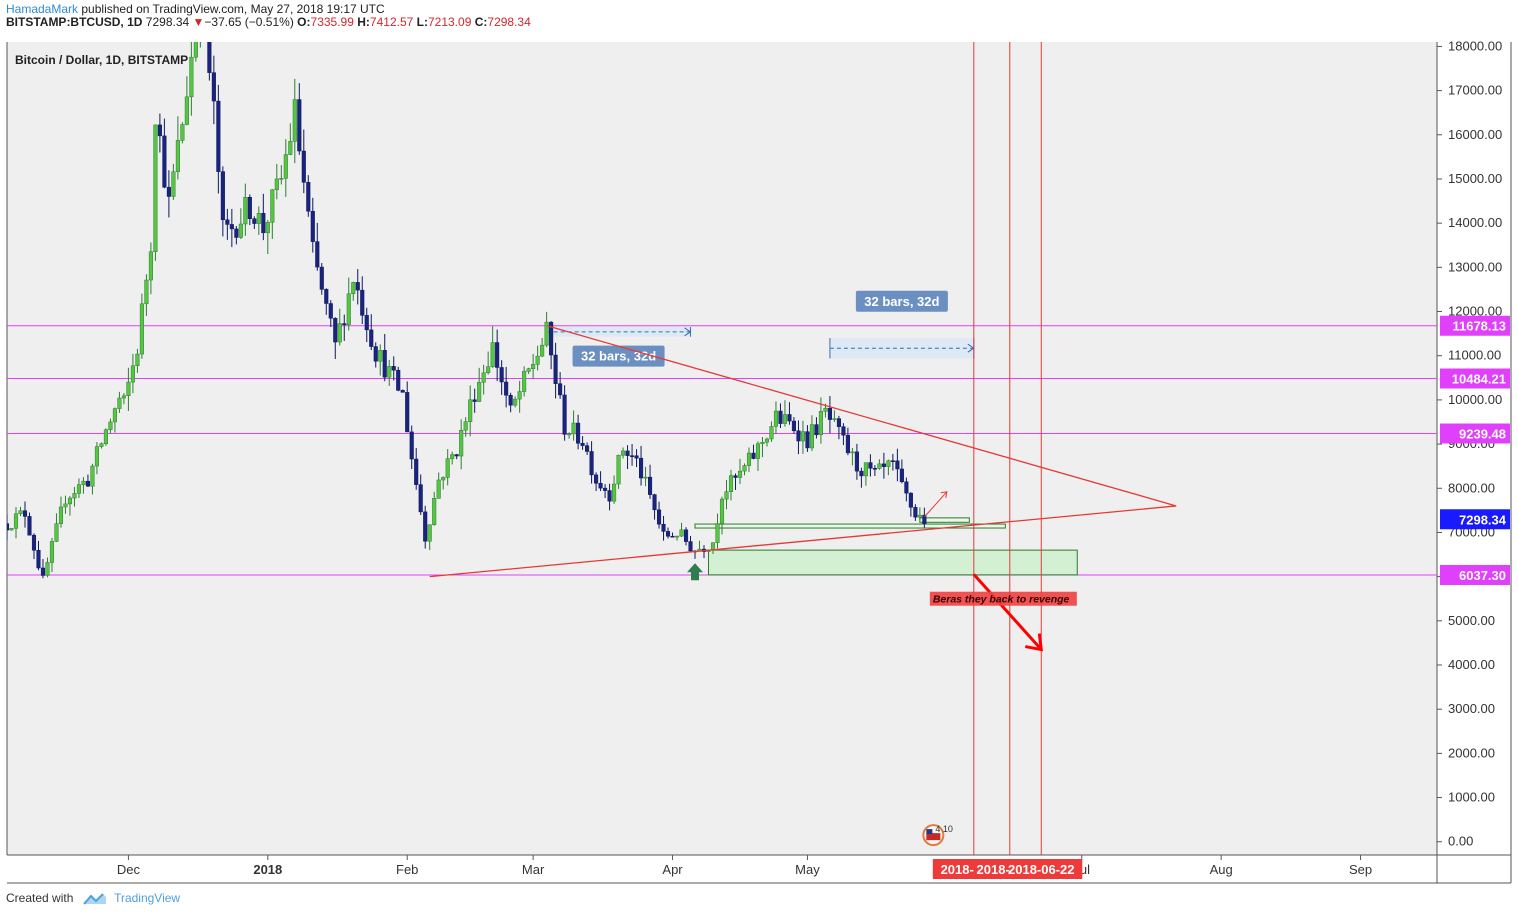  I want to click on y-tick-label: 1000.00, so click(1471, 797).